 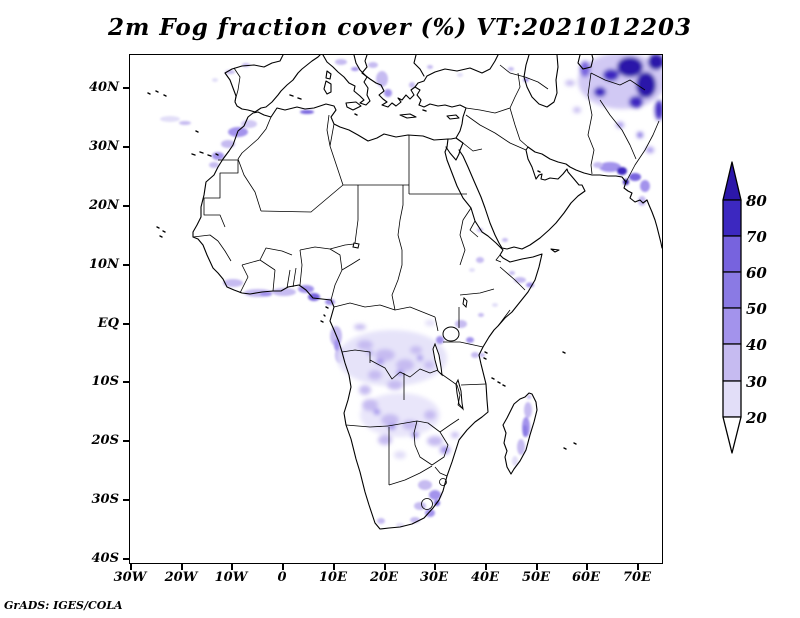 What do you see at coordinates (522, 198) in the screenshot?
I see `coast-arabia` at bounding box center [522, 198].